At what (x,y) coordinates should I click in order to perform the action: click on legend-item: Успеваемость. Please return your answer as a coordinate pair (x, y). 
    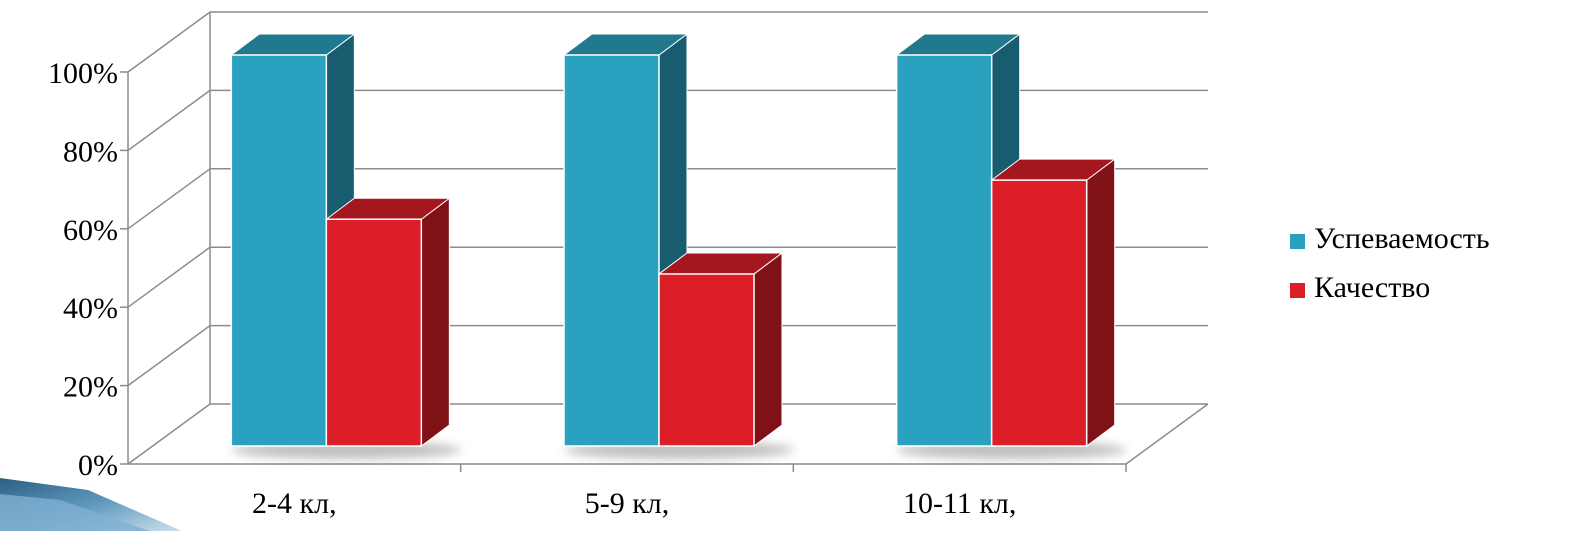
    Looking at the image, I should click on (1390, 238).